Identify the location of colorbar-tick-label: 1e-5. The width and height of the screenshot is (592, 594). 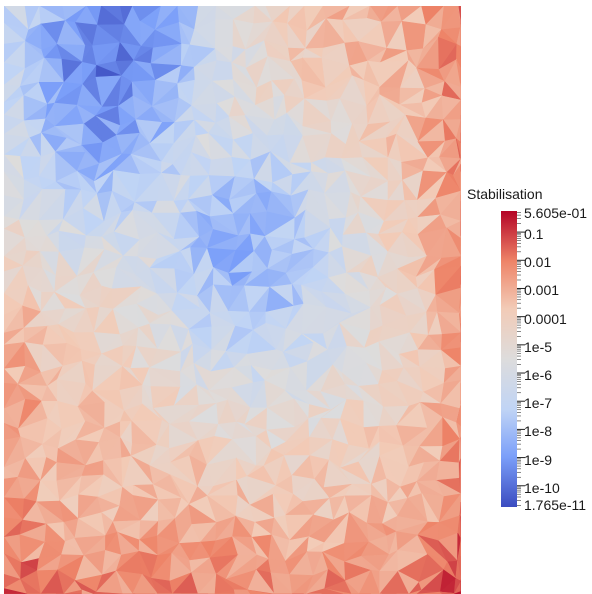
(538, 346).